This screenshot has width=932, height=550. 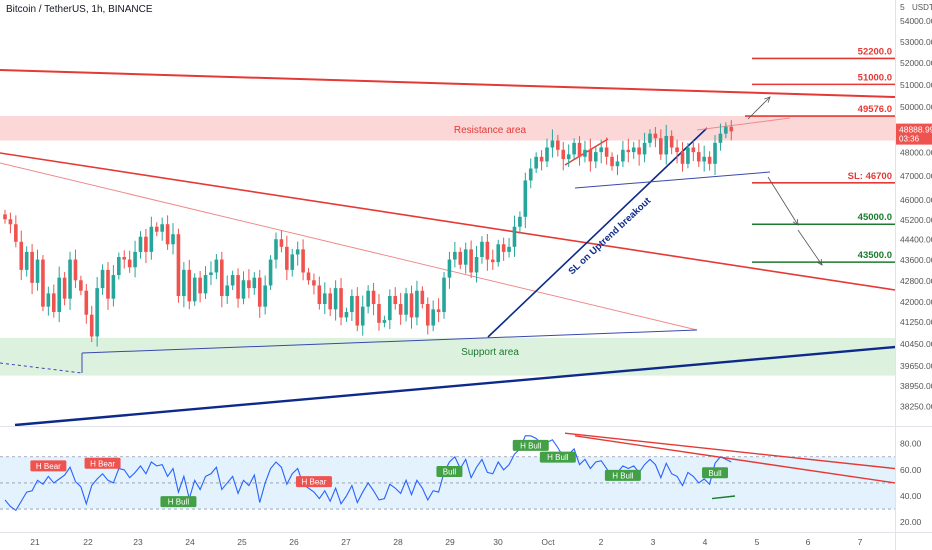 What do you see at coordinates (757, 542) in the screenshot?
I see `x-tick-label: 5` at bounding box center [757, 542].